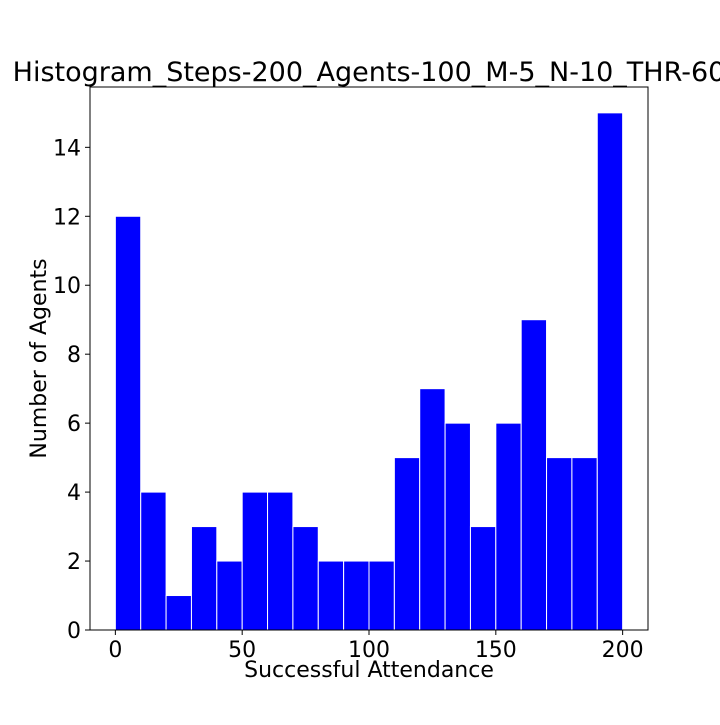  What do you see at coordinates (496, 650) in the screenshot?
I see `x-tick-label: 150` at bounding box center [496, 650].